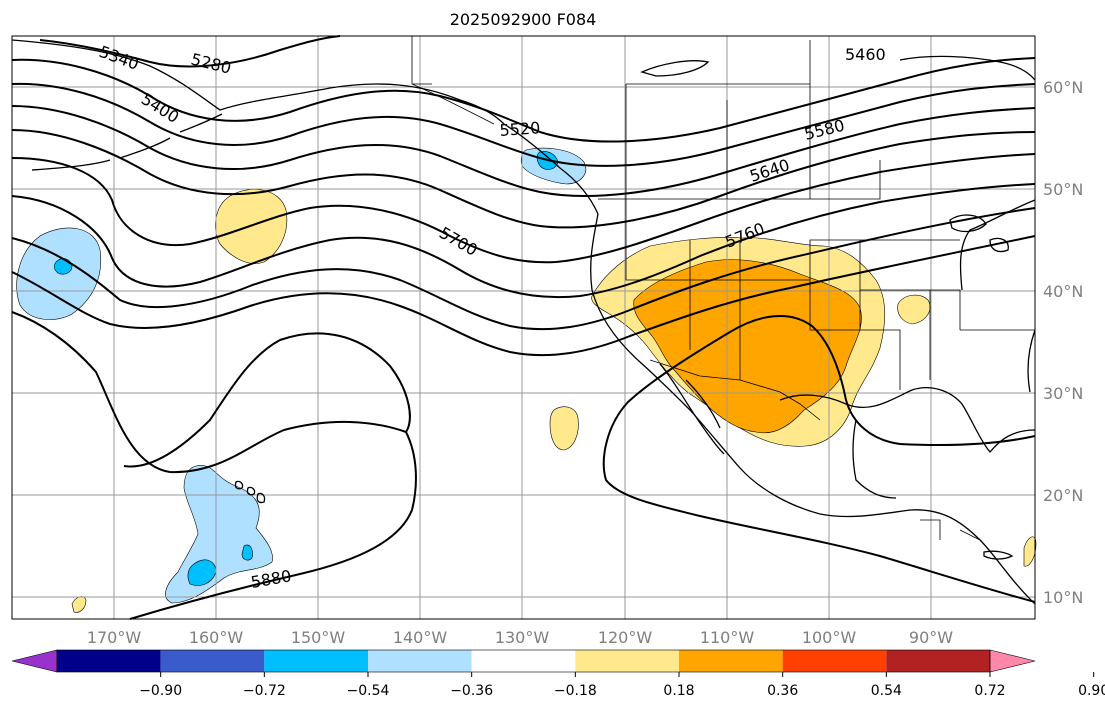  I want to click on colorbar-outline, so click(523, 661).